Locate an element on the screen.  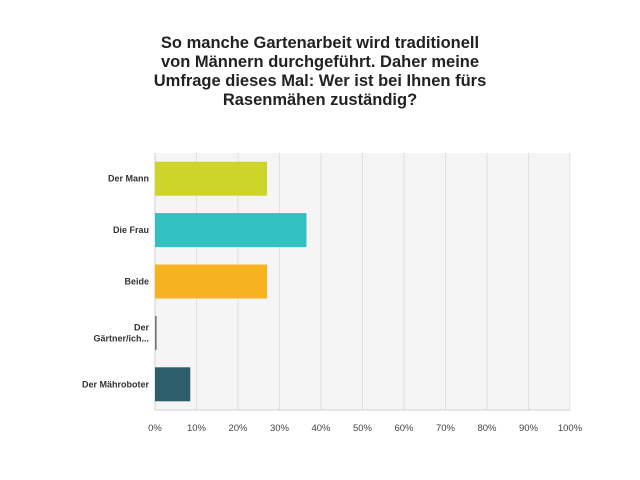
x-tick-label: 80% is located at coordinates (487, 428).